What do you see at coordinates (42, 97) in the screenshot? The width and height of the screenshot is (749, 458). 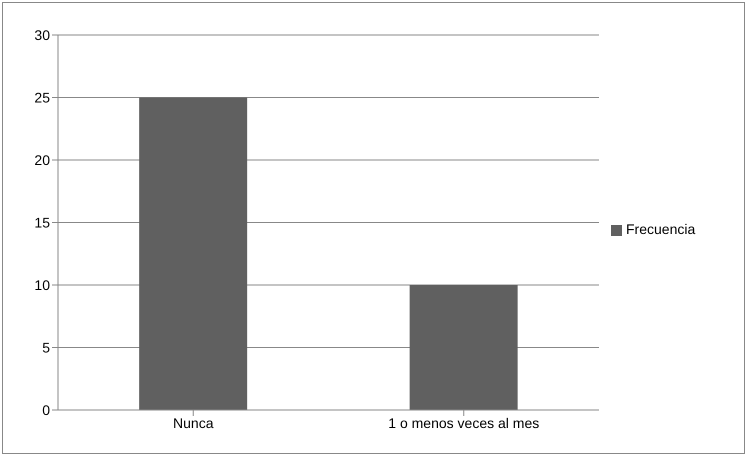 I see `y-tick-label: 25` at bounding box center [42, 97].